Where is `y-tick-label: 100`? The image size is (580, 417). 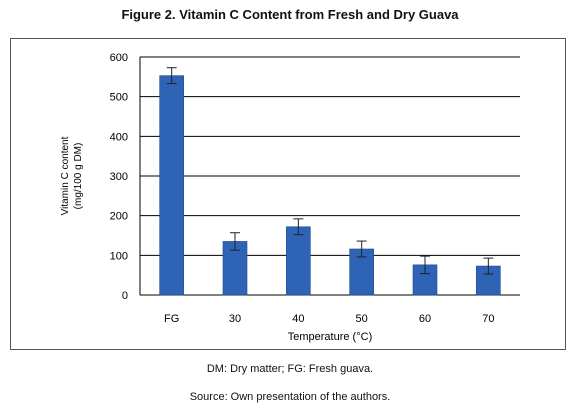
y-tick-label: 100 is located at coordinates (119, 256).